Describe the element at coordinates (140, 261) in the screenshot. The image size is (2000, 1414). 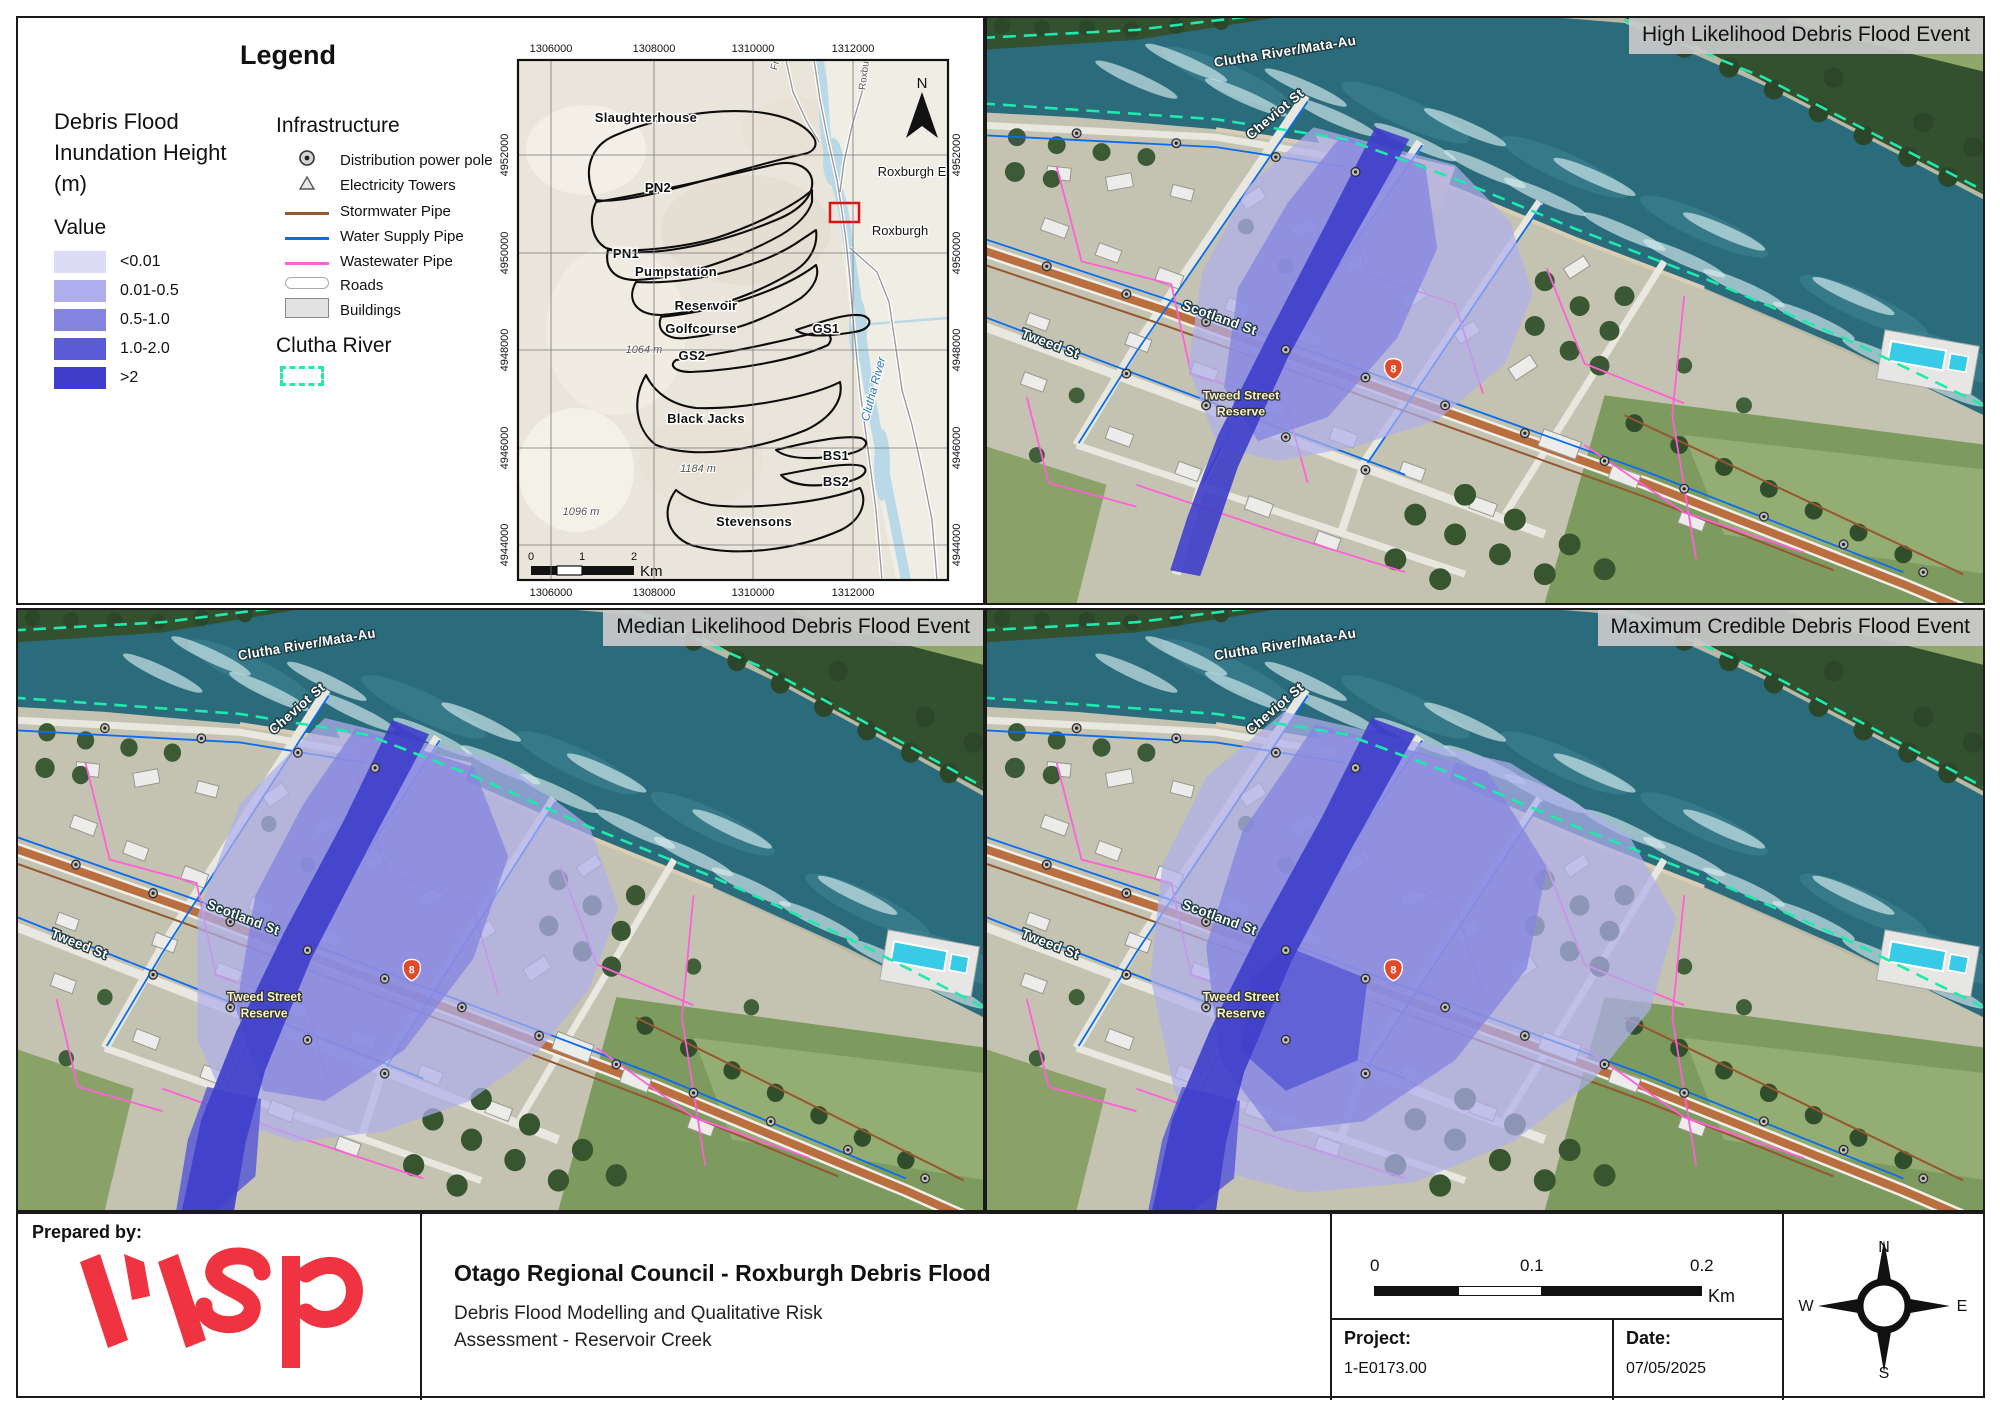
I see `inundation-class-label: <0.01` at that location.